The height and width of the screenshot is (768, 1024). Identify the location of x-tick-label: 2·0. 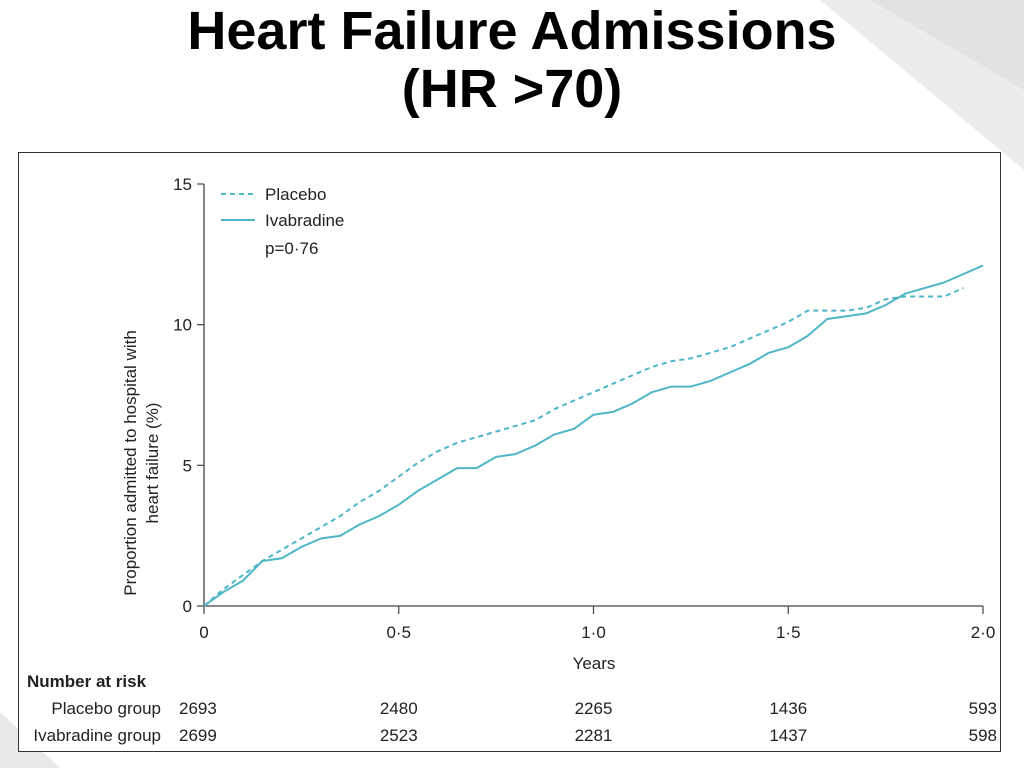
(983, 632).